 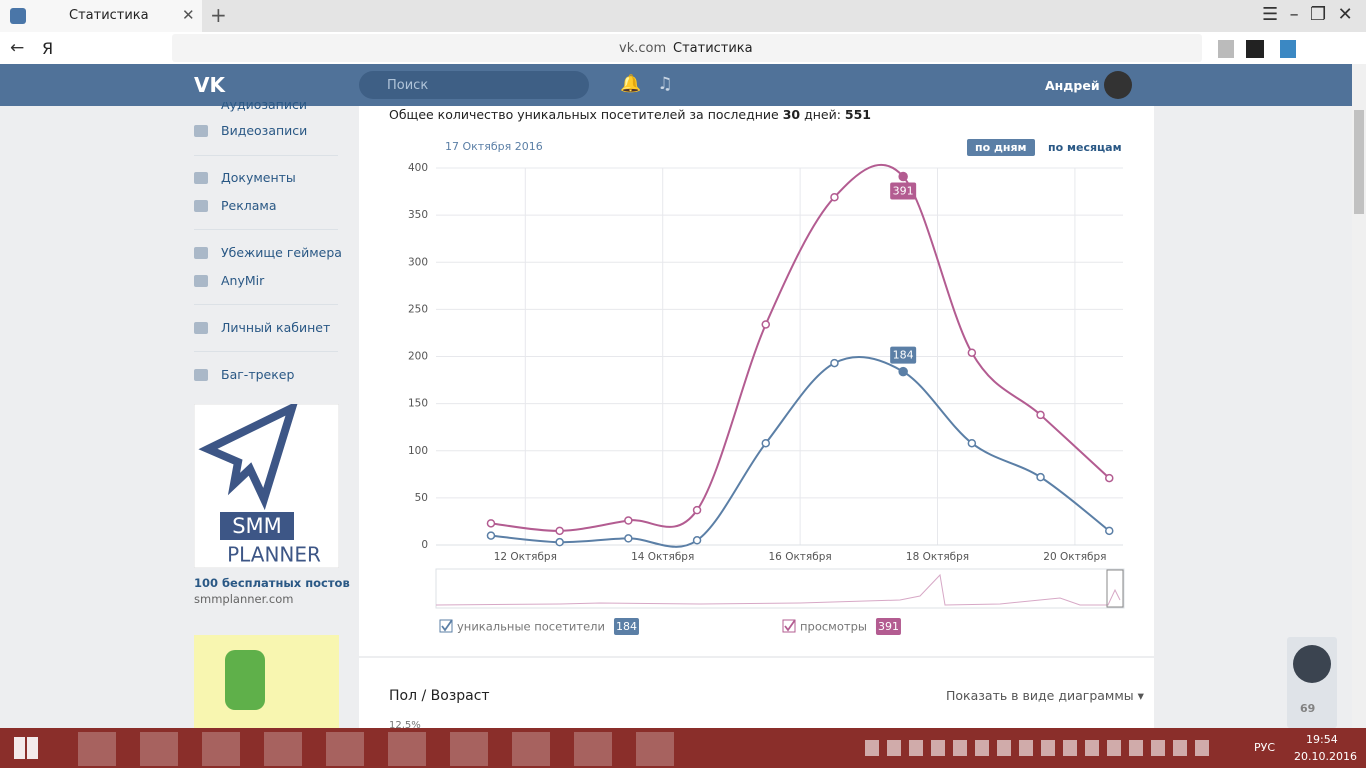 I want to click on toggle-text: Показать в виде диаграммы, so click(x=1040, y=695).